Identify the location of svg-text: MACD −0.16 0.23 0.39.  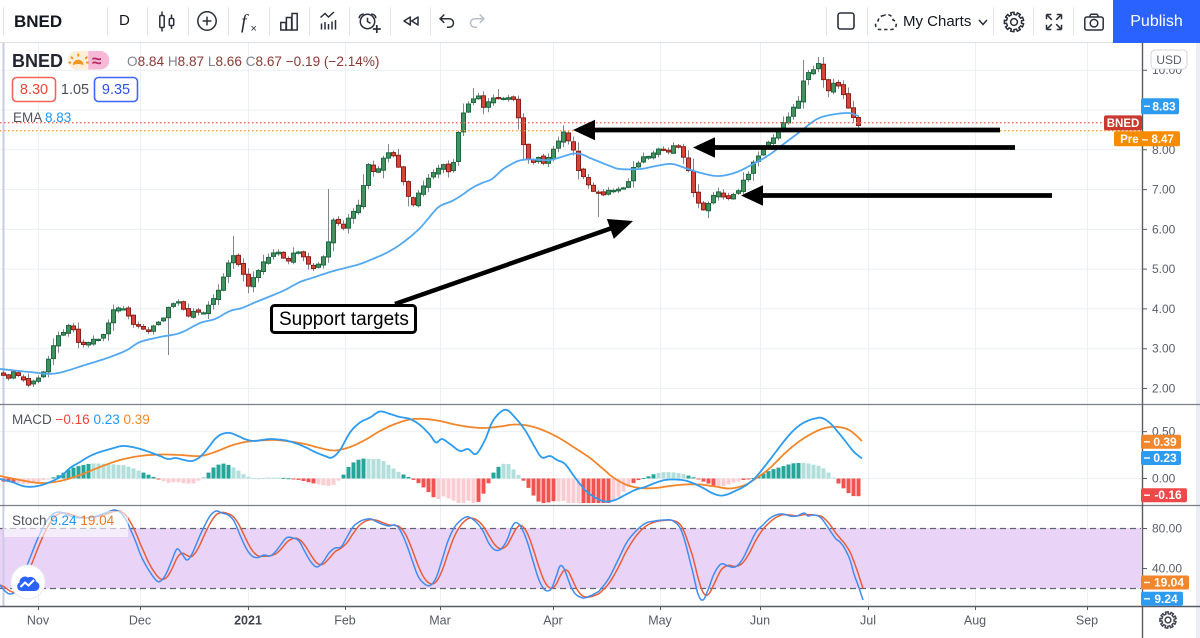
(81, 419).